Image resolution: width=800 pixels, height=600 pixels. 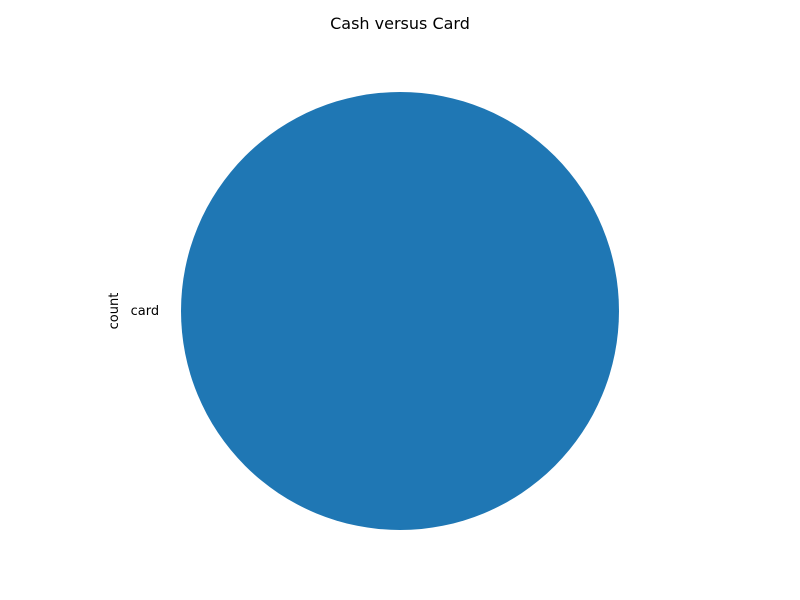 I want to click on pie-slice-label: card, so click(x=145, y=311).